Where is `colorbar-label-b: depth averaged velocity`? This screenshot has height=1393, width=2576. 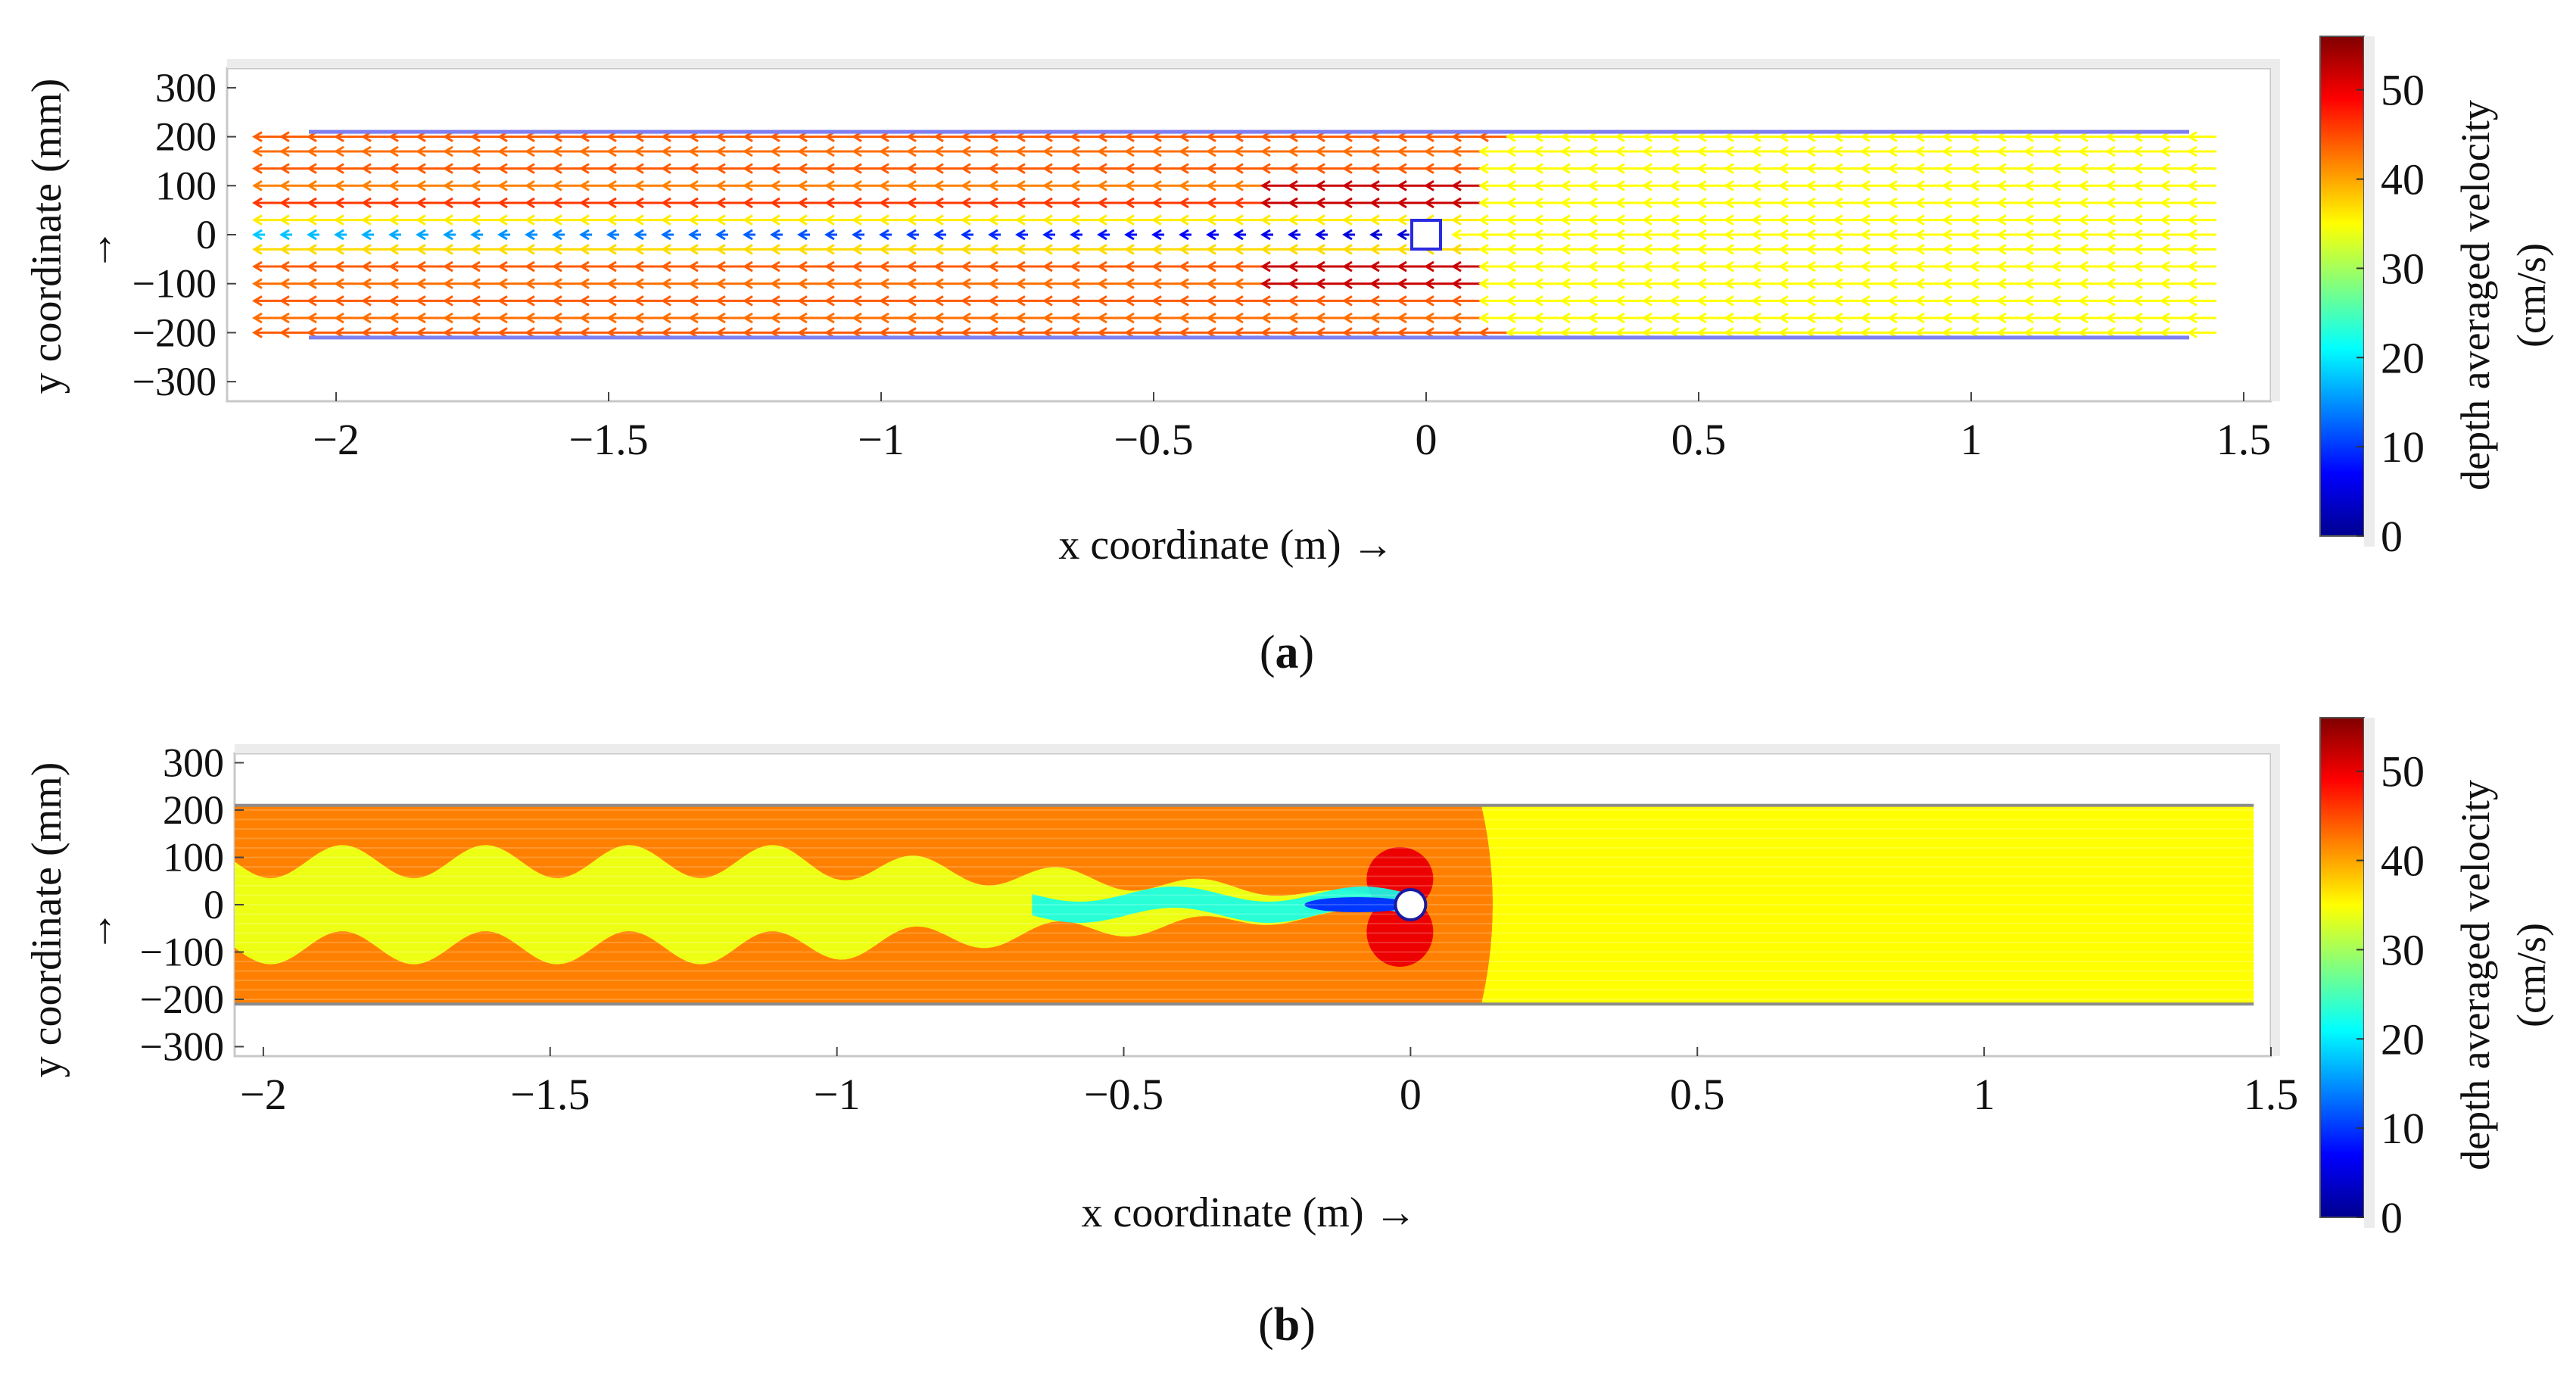
colorbar-label-b: depth averaged velocity is located at coordinates (2475, 975).